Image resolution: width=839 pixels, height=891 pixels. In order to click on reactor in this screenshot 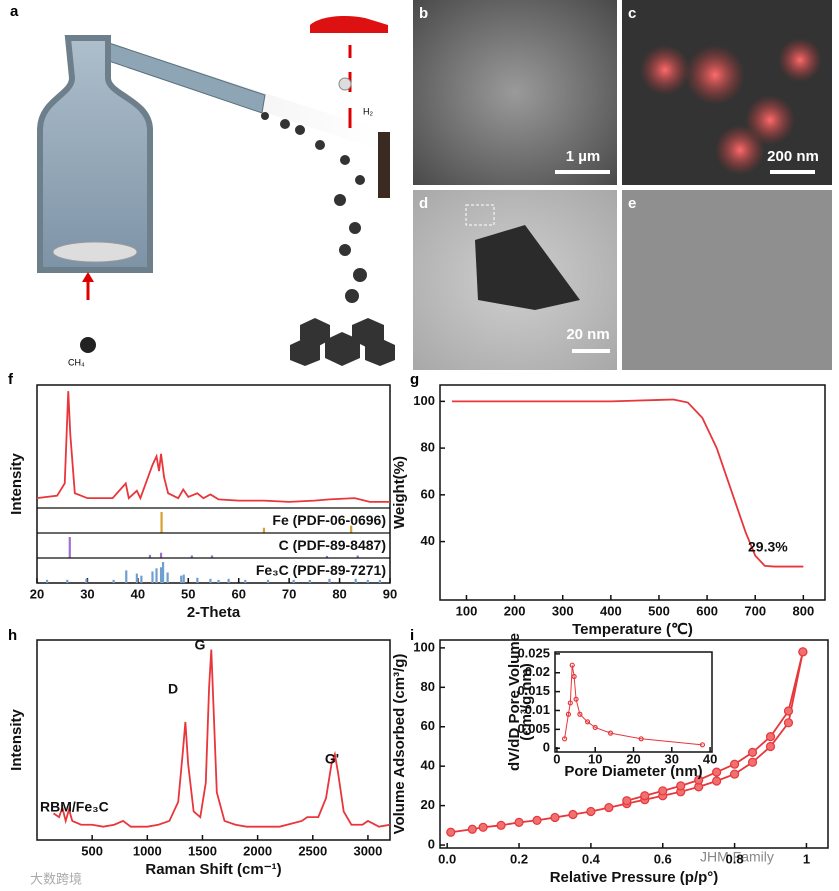, I will do `click(95, 154)`.